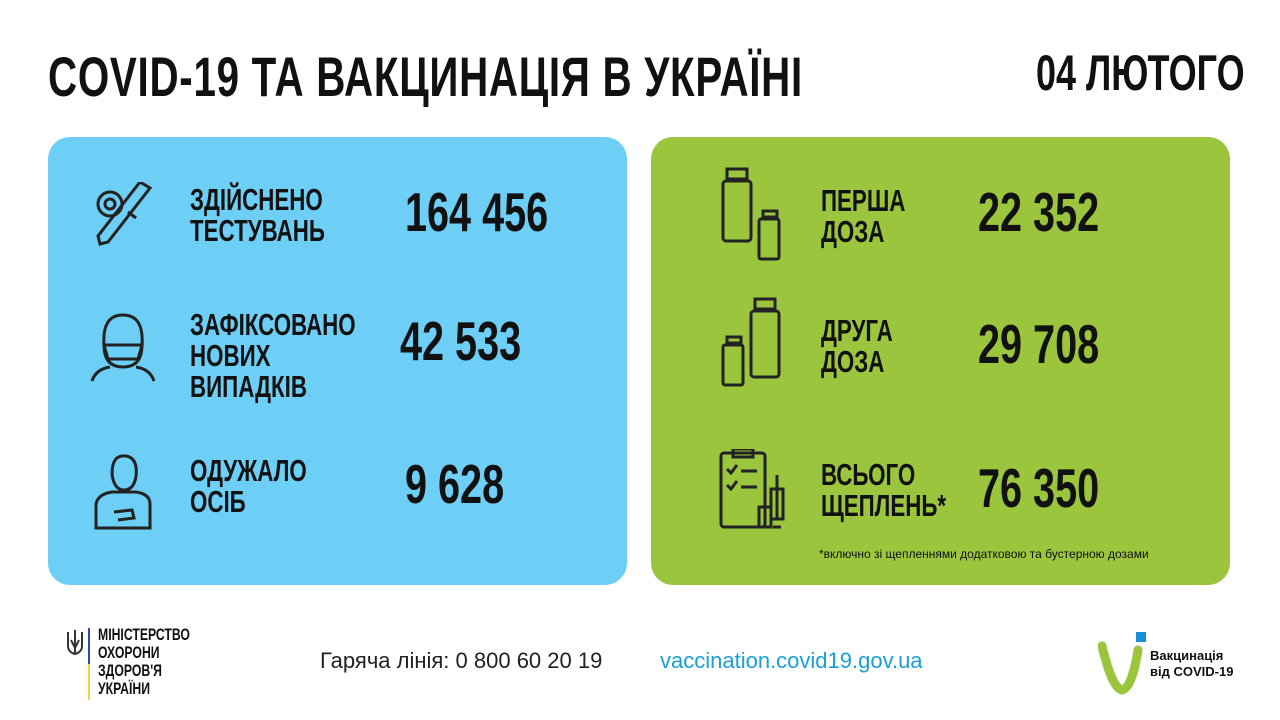 Image resolution: width=1280 pixels, height=720 pixels. Describe the element at coordinates (425, 76) in the screenshot. I see `page-title: COVID-19 ТА ВАКЦИНАЦІЯ В УКРАЇНІ` at that location.